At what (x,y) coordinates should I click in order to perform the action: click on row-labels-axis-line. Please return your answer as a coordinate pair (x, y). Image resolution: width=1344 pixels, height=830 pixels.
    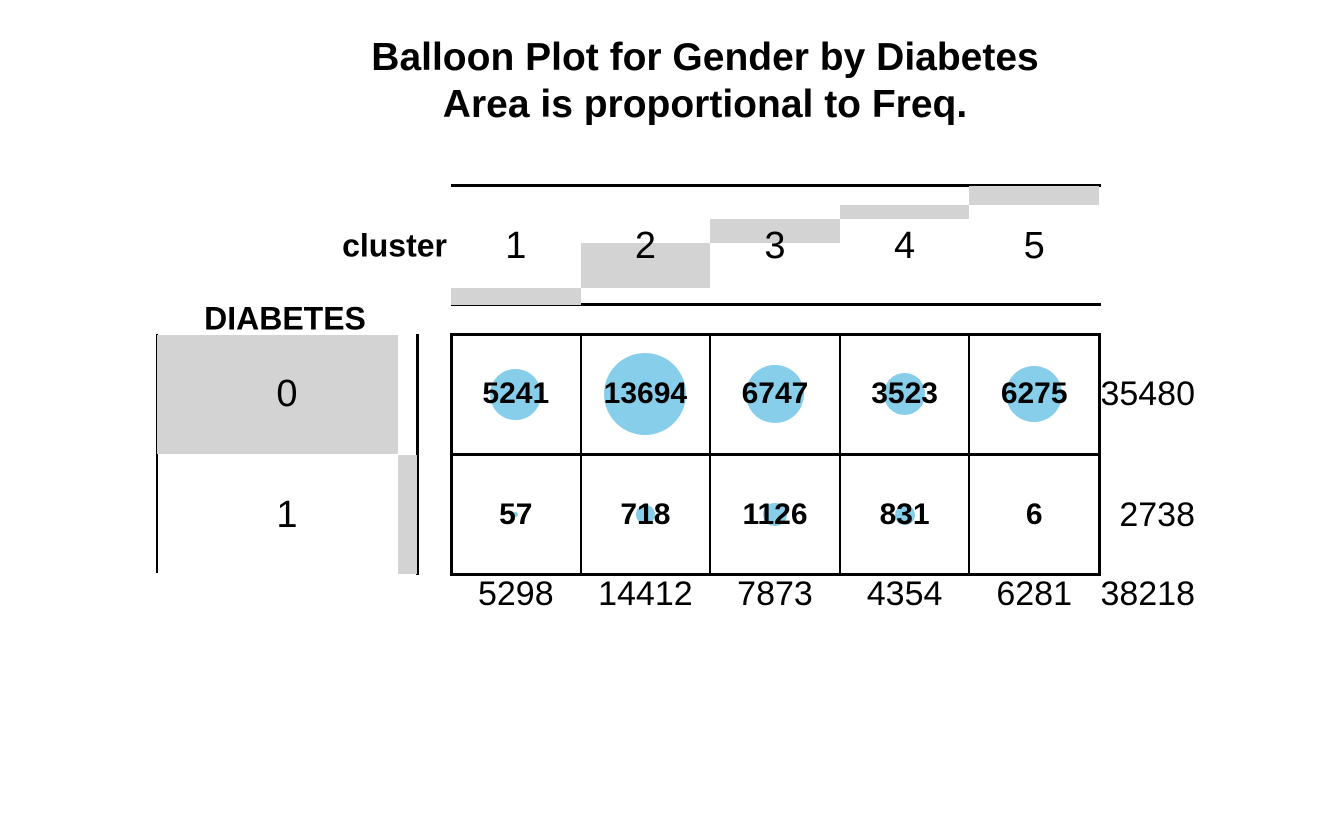
    Looking at the image, I should click on (417, 454).